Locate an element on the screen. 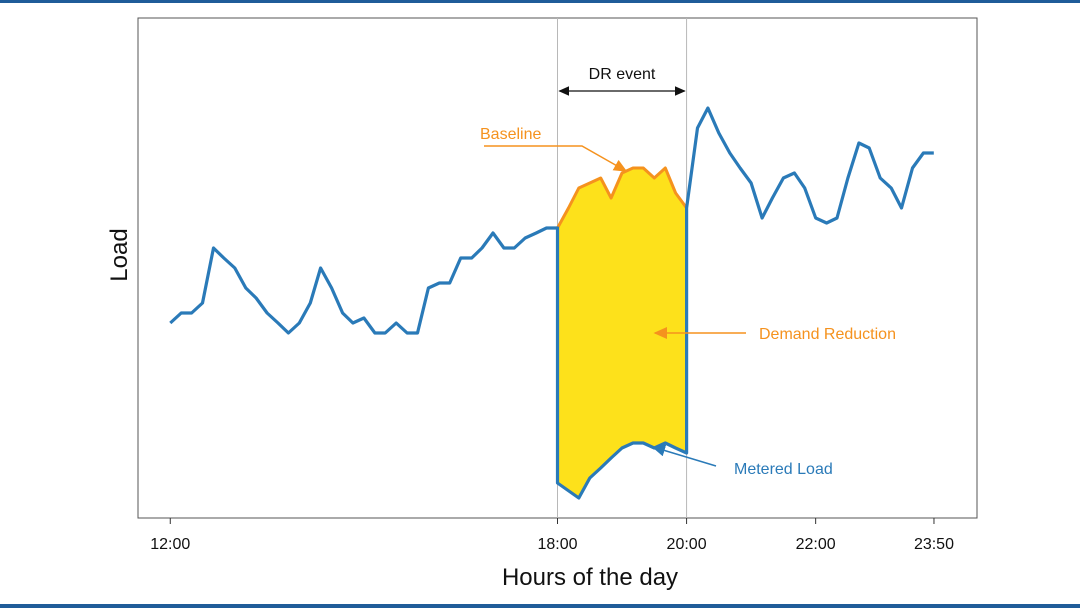 This screenshot has height=613, width=1080. event-label: DR event is located at coordinates (622, 74).